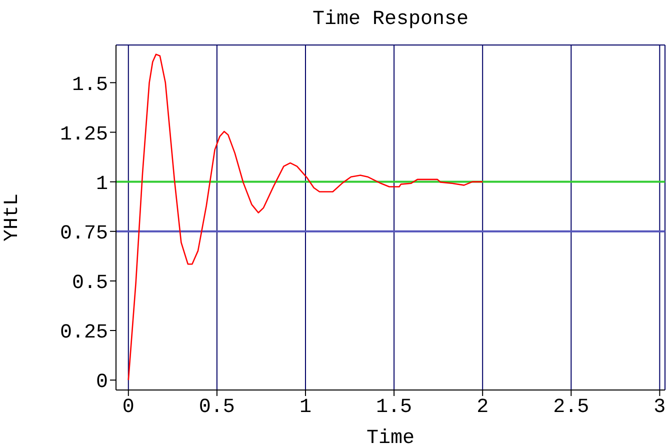  I want to click on x-tick-label: 2, so click(482, 408).